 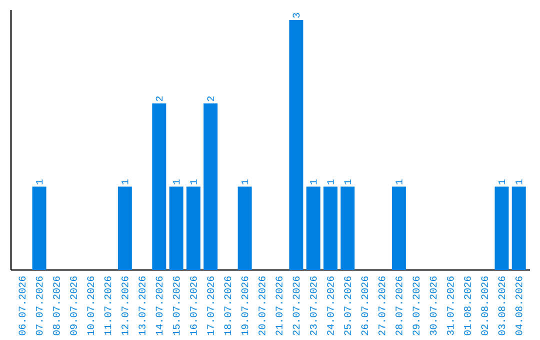 What do you see at coordinates (279, 306) in the screenshot?
I see `x-tick-label: 21.07.2026` at bounding box center [279, 306].